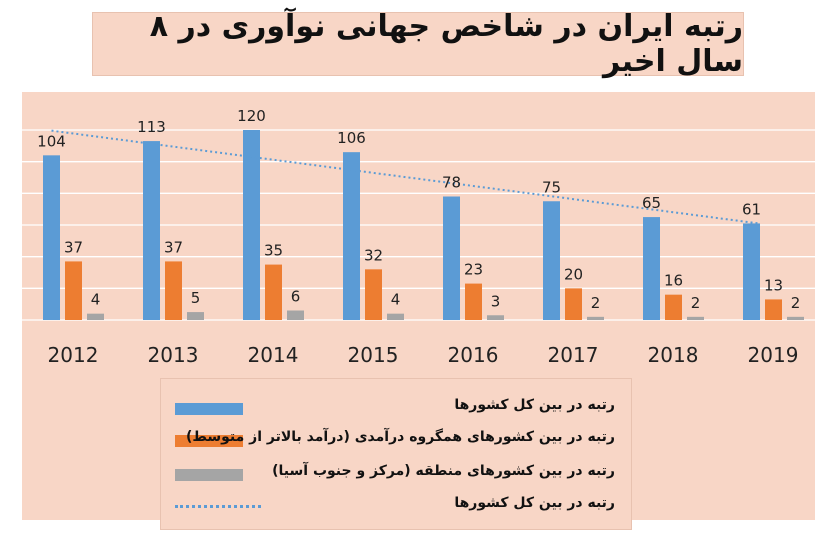 The width and height of the screenshot is (827, 539). What do you see at coordinates (673, 355) in the screenshot?
I see `x-tick-label: 2018` at bounding box center [673, 355].